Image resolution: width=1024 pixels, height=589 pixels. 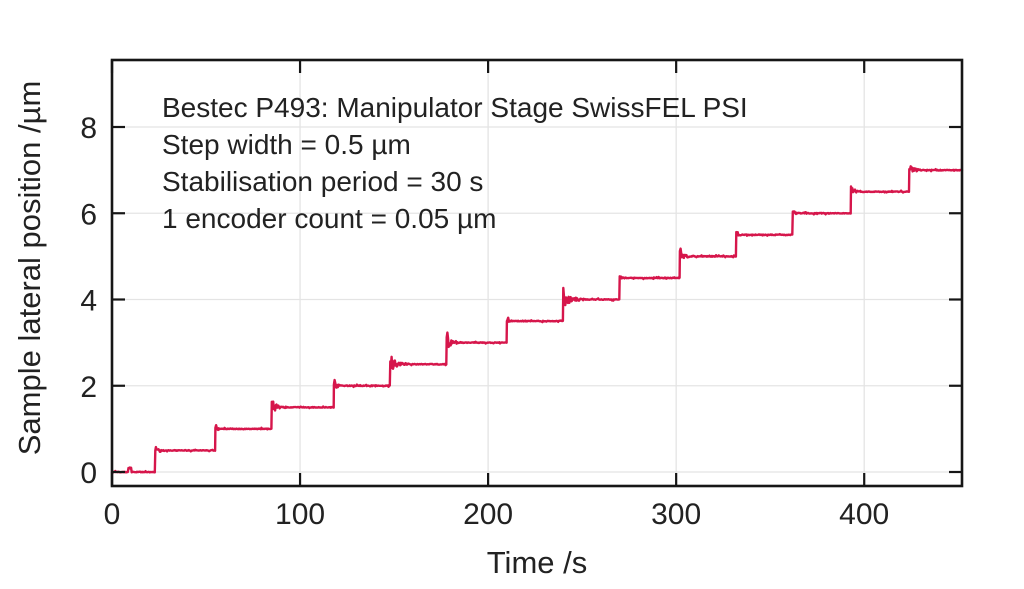 I want to click on annotation-line-3: Stabilisation period = 30 s, so click(x=322, y=181).